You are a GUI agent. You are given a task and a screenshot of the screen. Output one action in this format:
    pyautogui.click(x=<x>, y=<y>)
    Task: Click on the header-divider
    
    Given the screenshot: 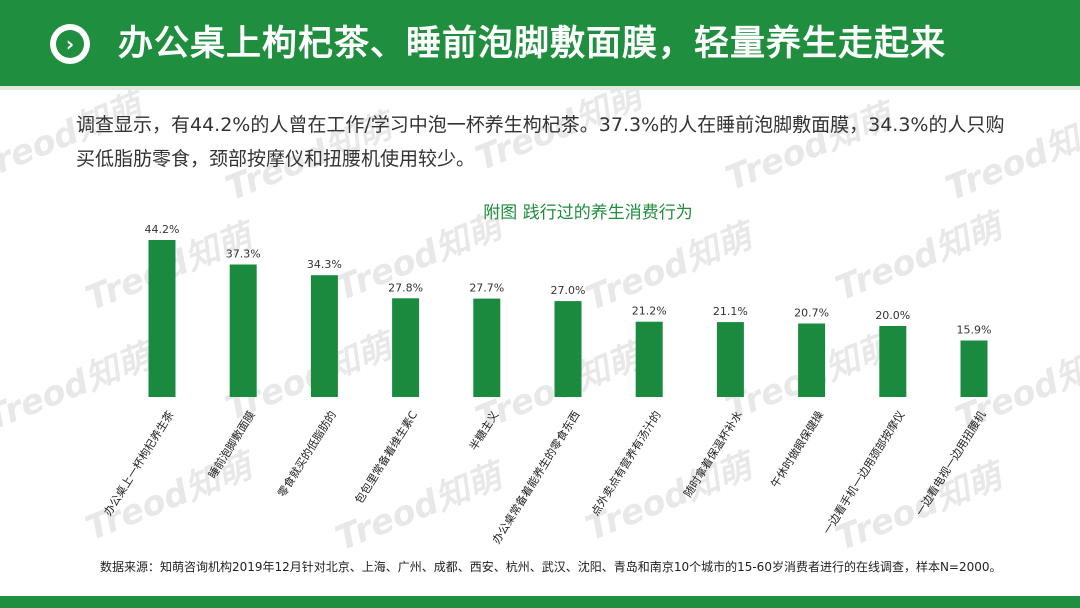 What is the action you would take?
    pyautogui.click(x=540, y=88)
    